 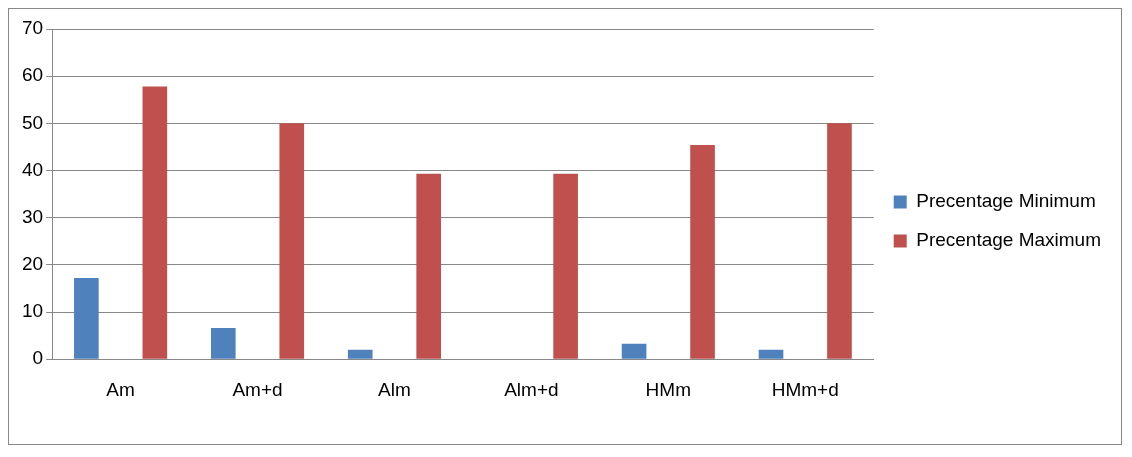 What do you see at coordinates (32, 311) in the screenshot?
I see `y-tick-label: 10` at bounding box center [32, 311].